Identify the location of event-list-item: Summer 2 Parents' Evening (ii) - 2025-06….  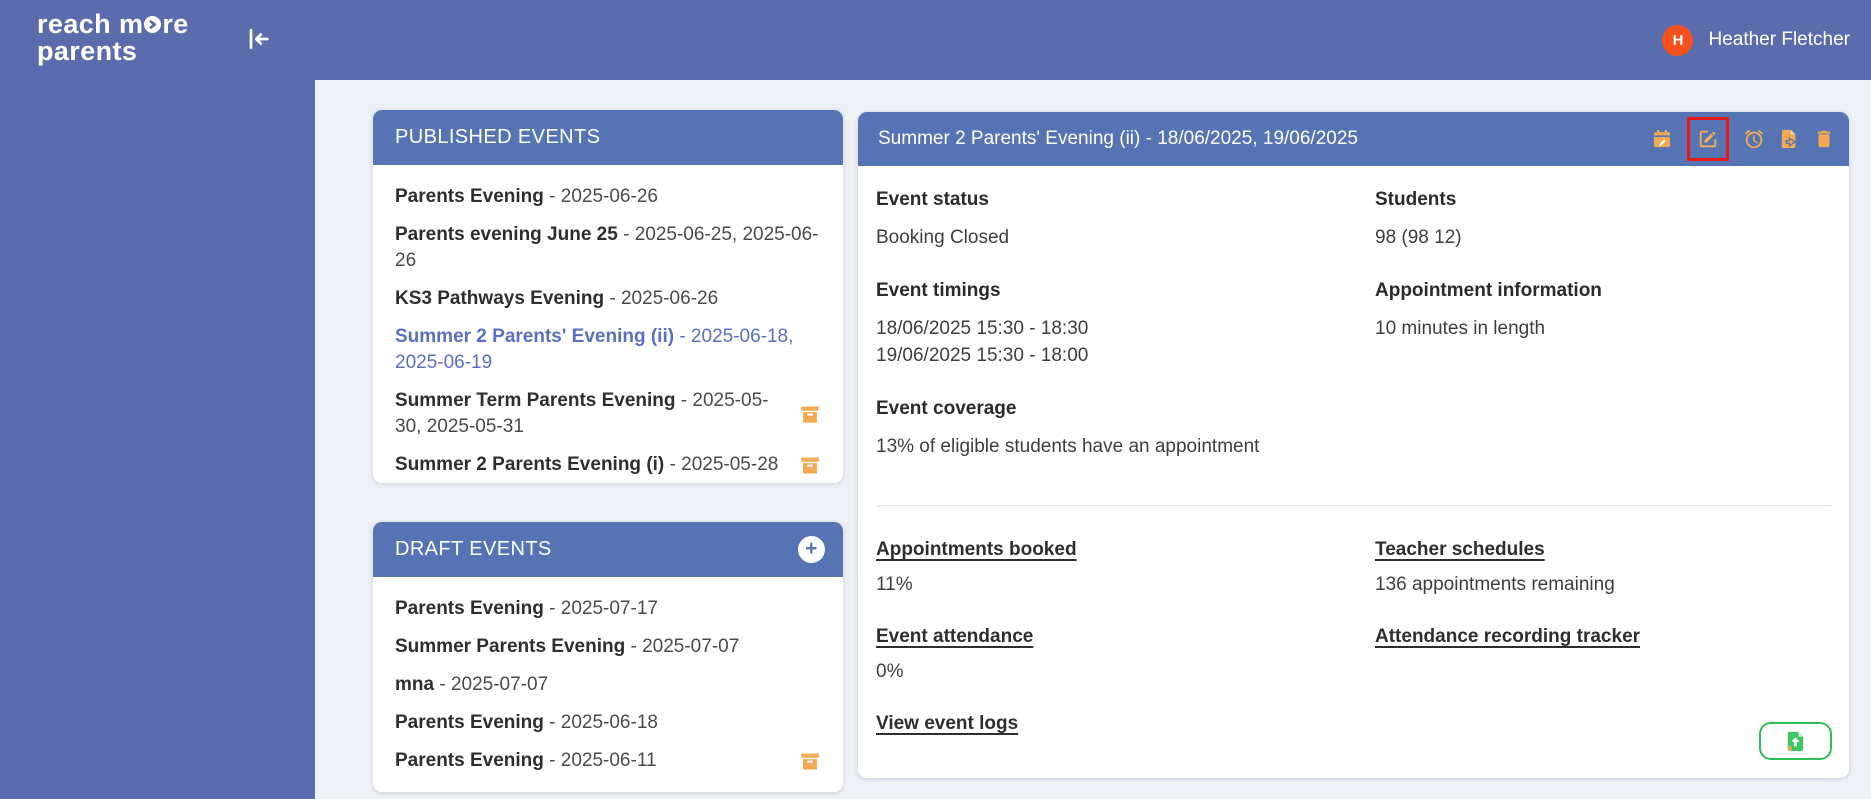
(608, 350).